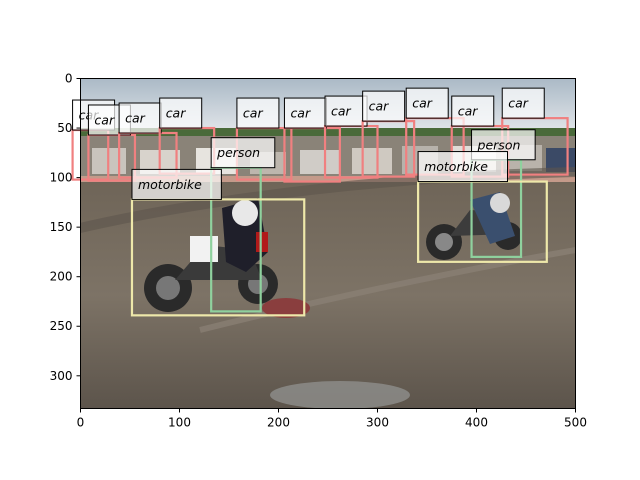 Image resolution: width=640 pixels, height=480 pixels. I want to click on y-tick-label: 250, so click(61, 326).